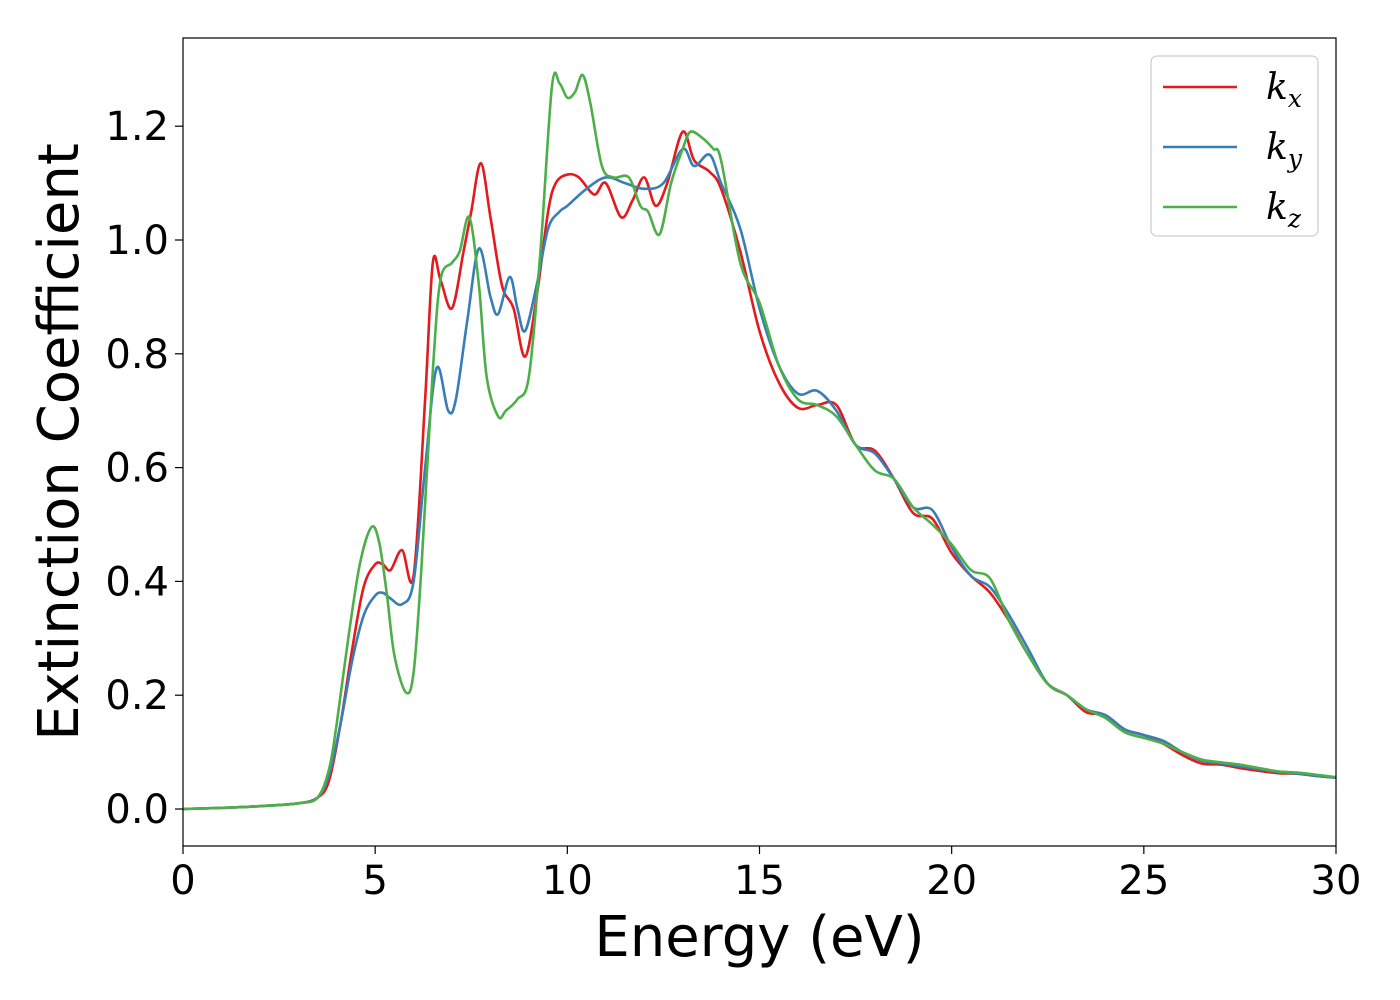 The width and height of the screenshot is (1400, 1000). Describe the element at coordinates (759, 881) in the screenshot. I see `x-tick-label: 15` at that location.